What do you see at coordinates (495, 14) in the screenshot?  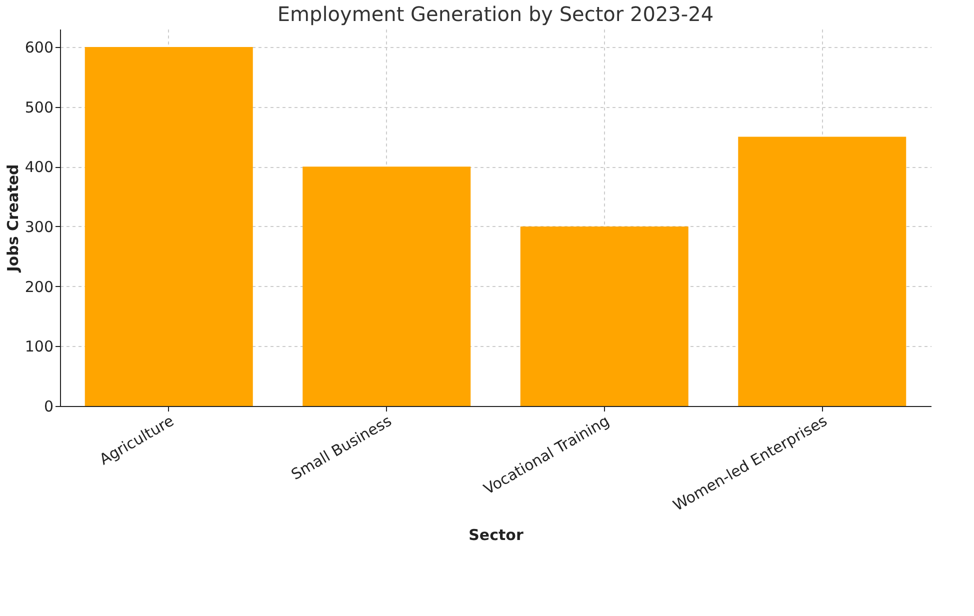 I see `chart-title: Employment Generation by Sector 2023-24` at bounding box center [495, 14].